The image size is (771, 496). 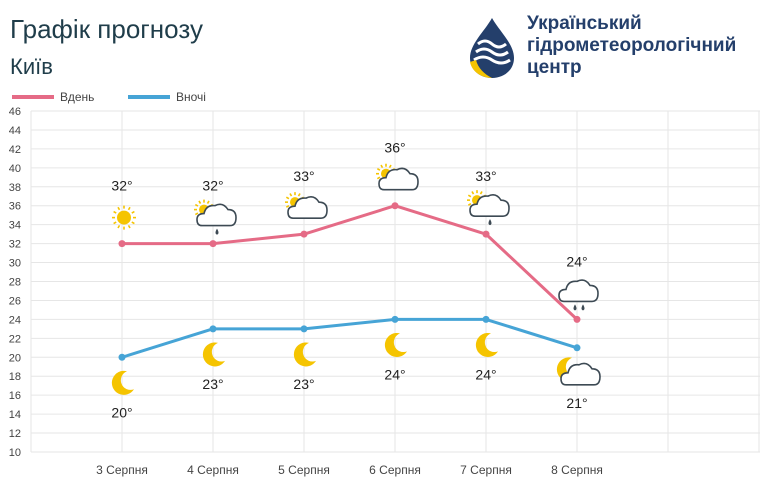 What do you see at coordinates (15, 377) in the screenshot?
I see `y-tick-label: 18` at bounding box center [15, 377].